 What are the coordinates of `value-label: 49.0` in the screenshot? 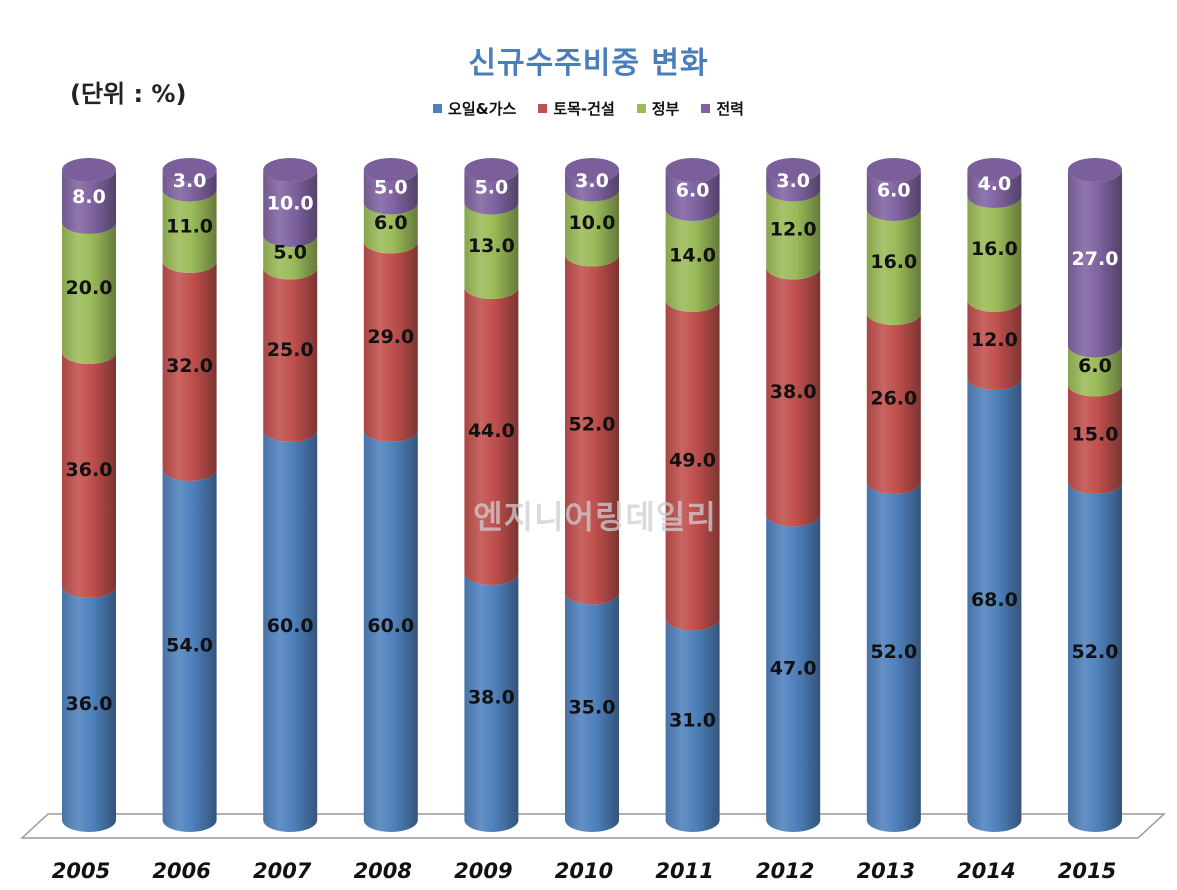 It's located at (692, 460).